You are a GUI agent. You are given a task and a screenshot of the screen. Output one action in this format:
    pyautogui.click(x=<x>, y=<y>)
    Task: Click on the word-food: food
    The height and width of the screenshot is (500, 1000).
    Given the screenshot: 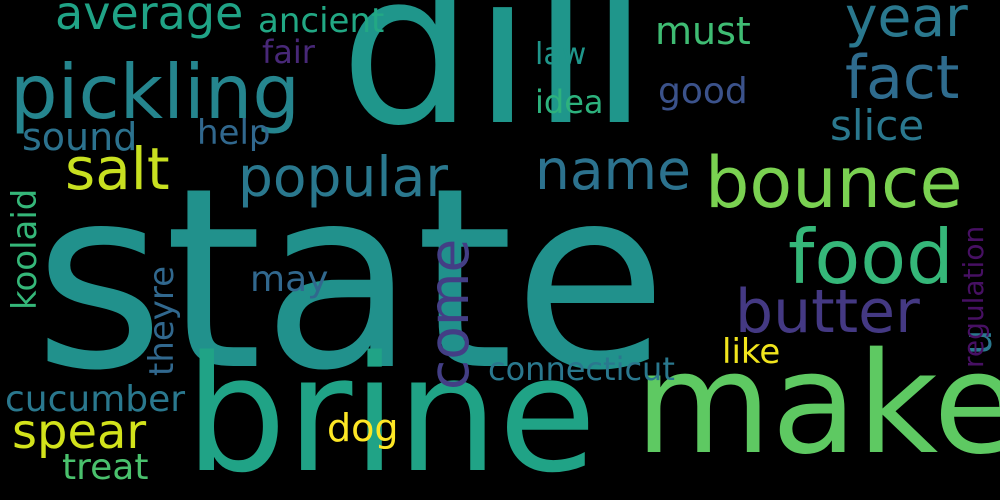 What is the action you would take?
    pyautogui.click(x=871, y=257)
    